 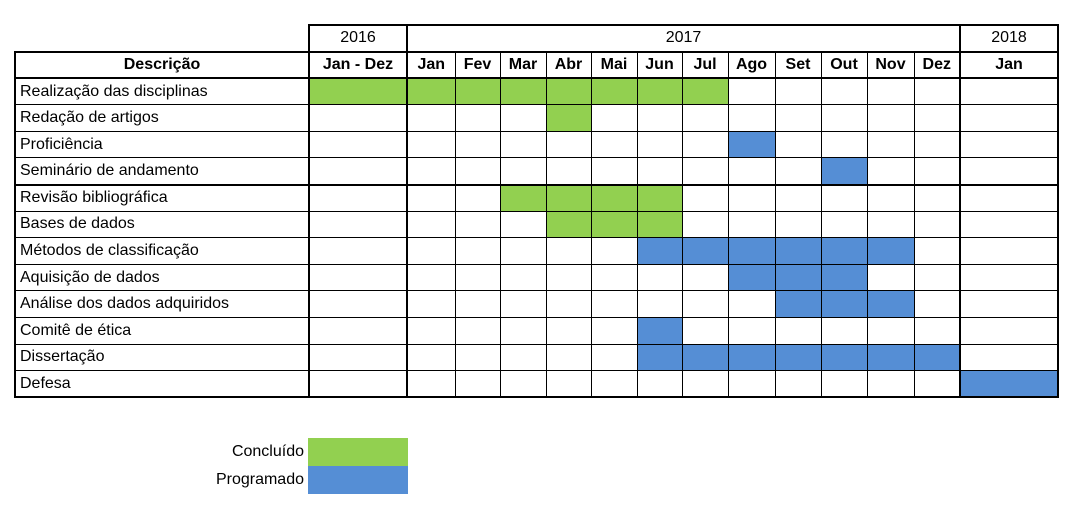 What do you see at coordinates (844, 65) in the screenshot?
I see `month-header-cell: Out` at bounding box center [844, 65].